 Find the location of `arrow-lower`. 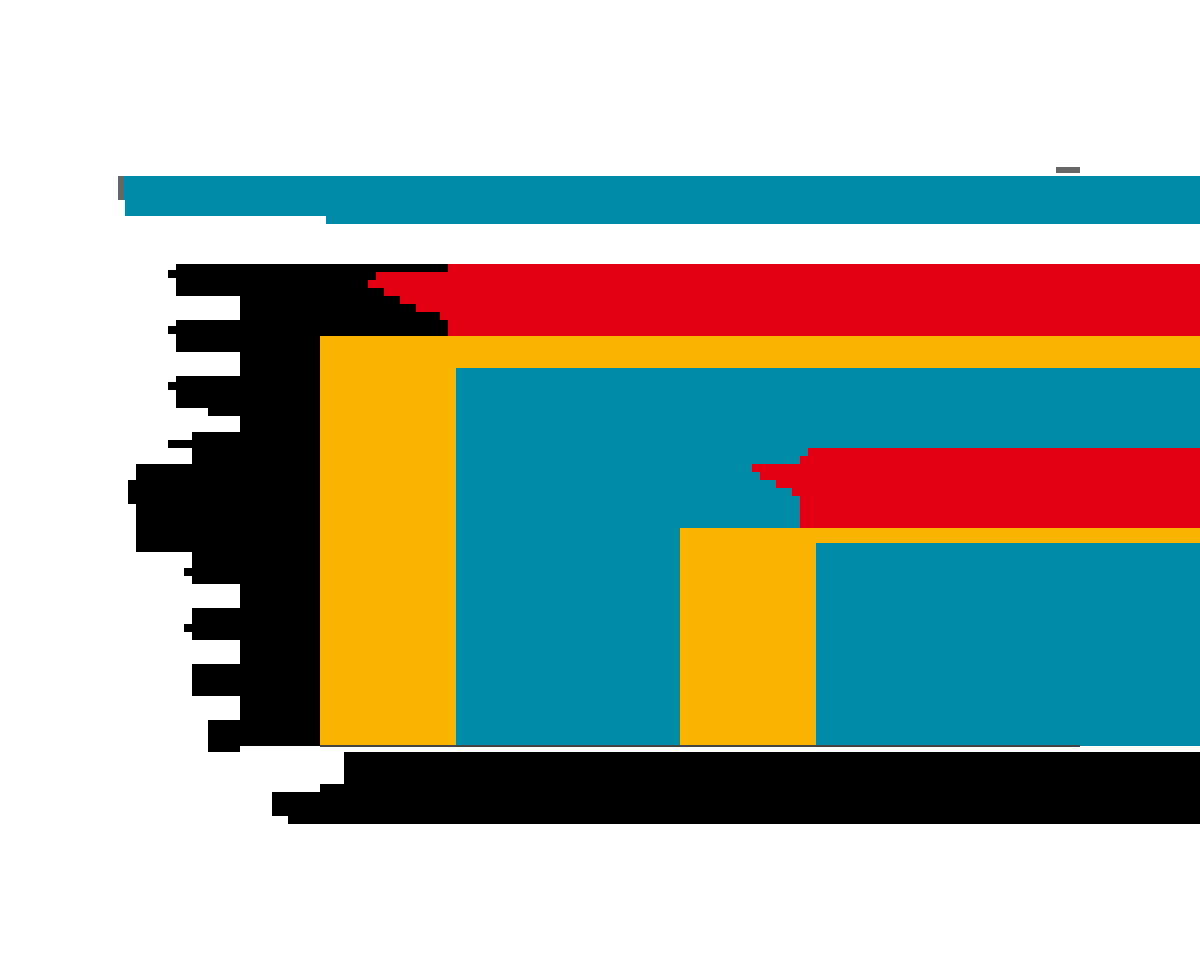

arrow-lower is located at coordinates (1004, 488).